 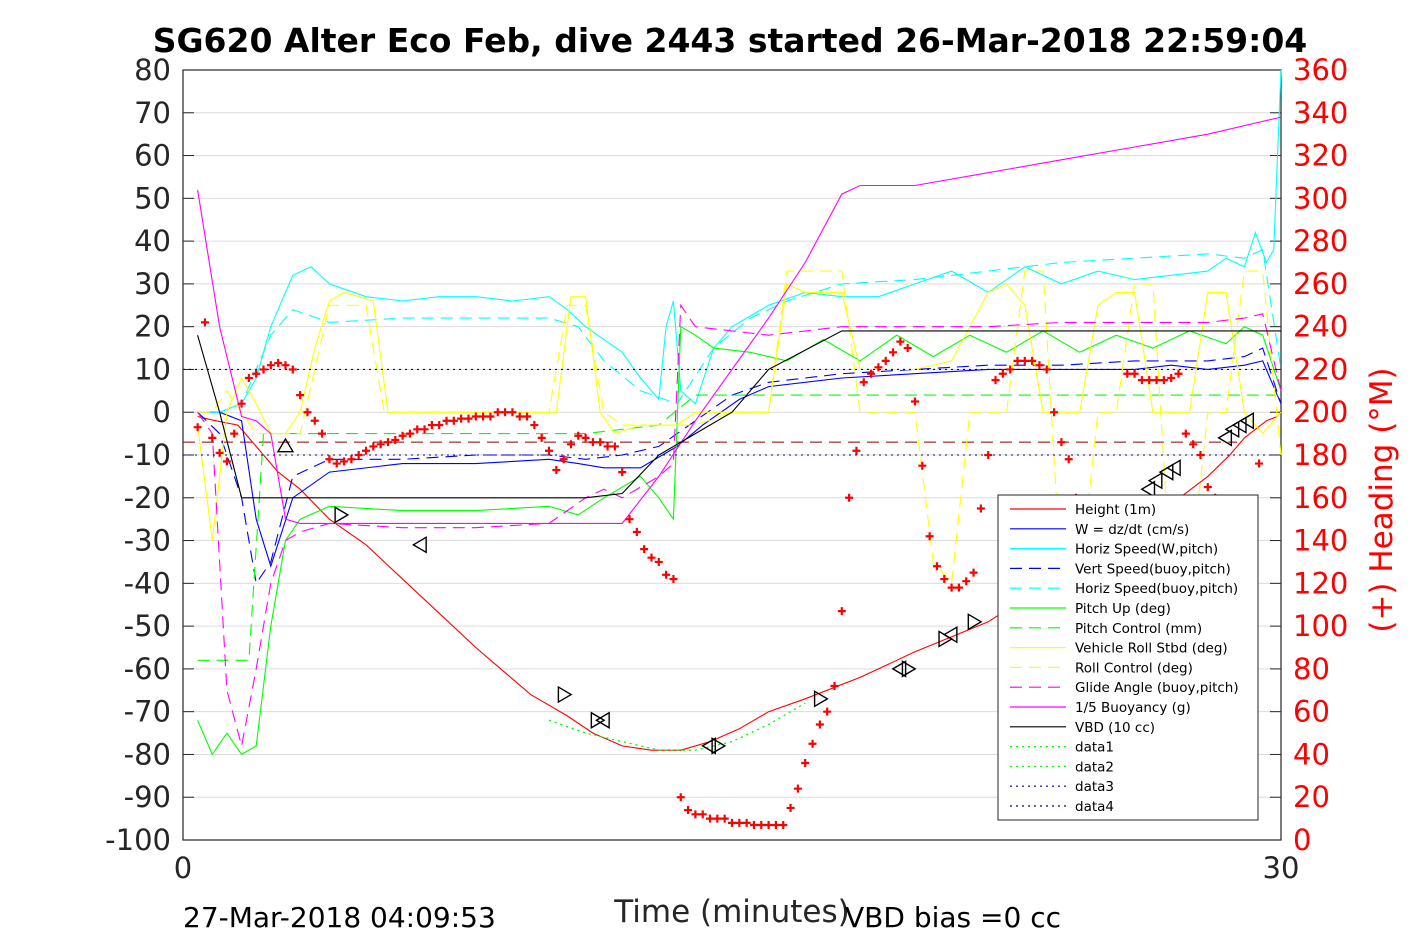 What do you see at coordinates (1320, 412) in the screenshot?
I see `y-right-tick-label: 200` at bounding box center [1320, 412].